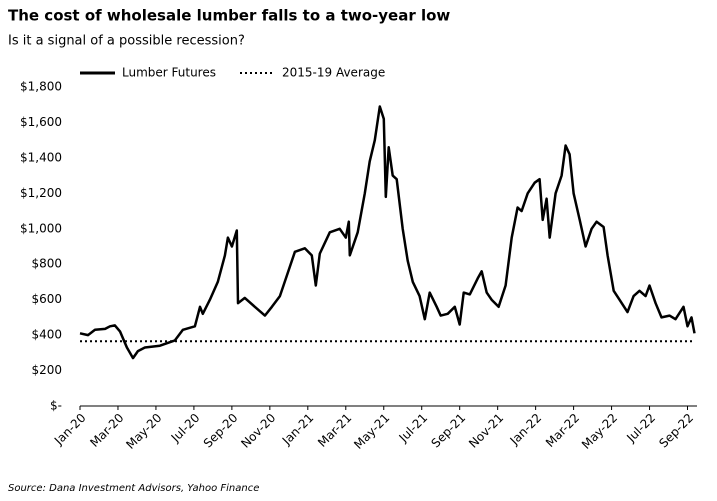 This screenshot has width=717, height=501. I want to click on y-tick-label: $1,600, so click(41, 122).